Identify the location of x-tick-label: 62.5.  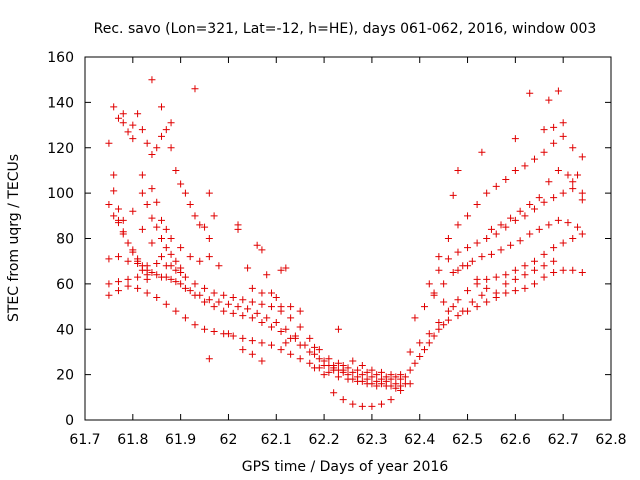
(467, 440).